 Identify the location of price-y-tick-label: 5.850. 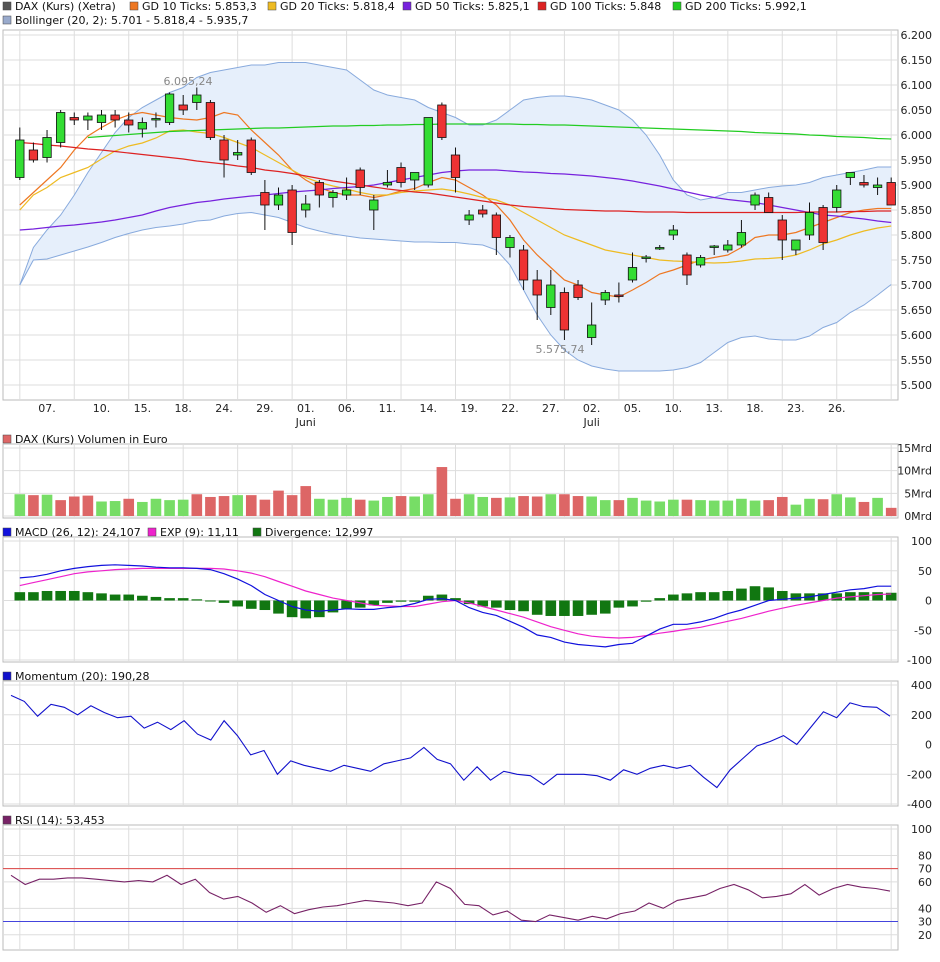
(917, 210).